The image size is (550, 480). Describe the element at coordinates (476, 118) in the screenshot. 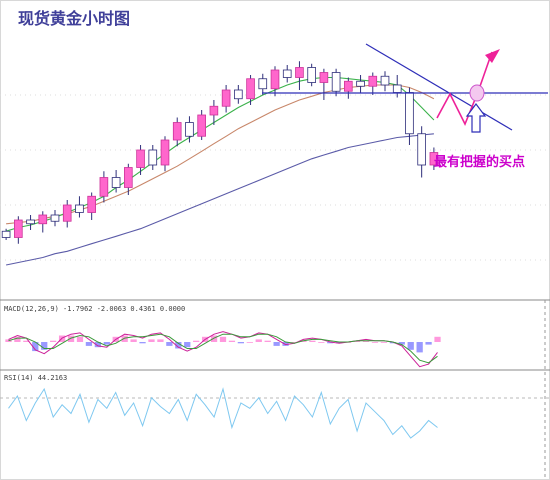

I see `buy-arrow-marker` at that location.